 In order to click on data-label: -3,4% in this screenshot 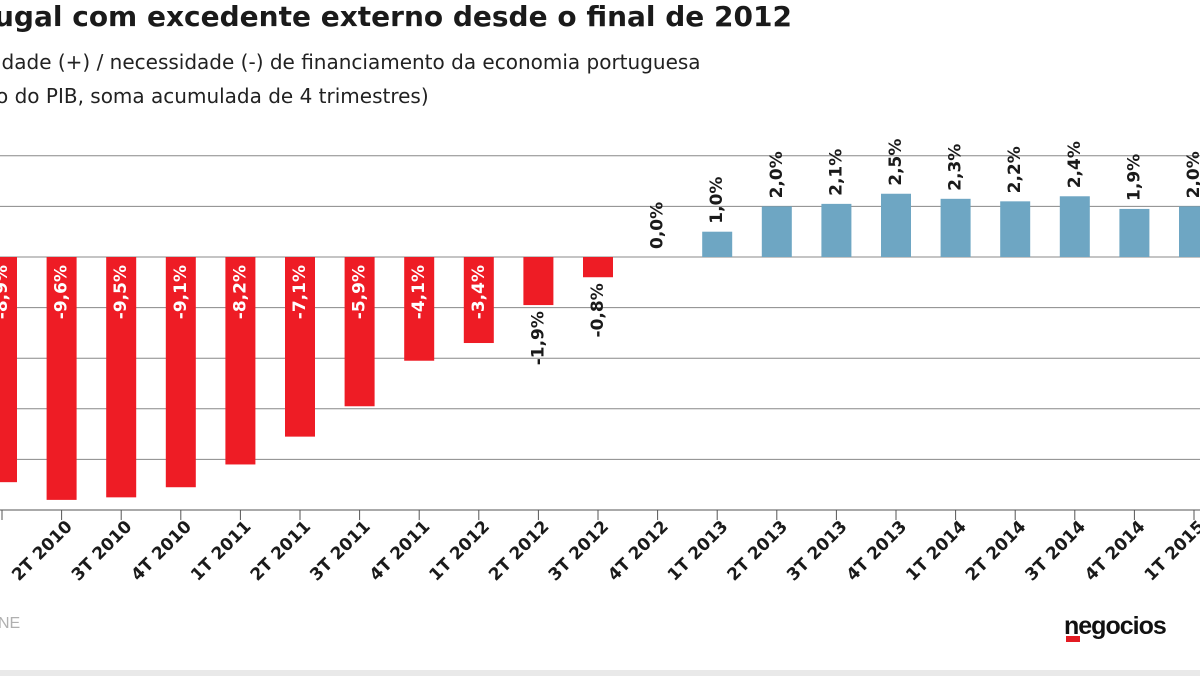, I will do `click(479, 292)`.